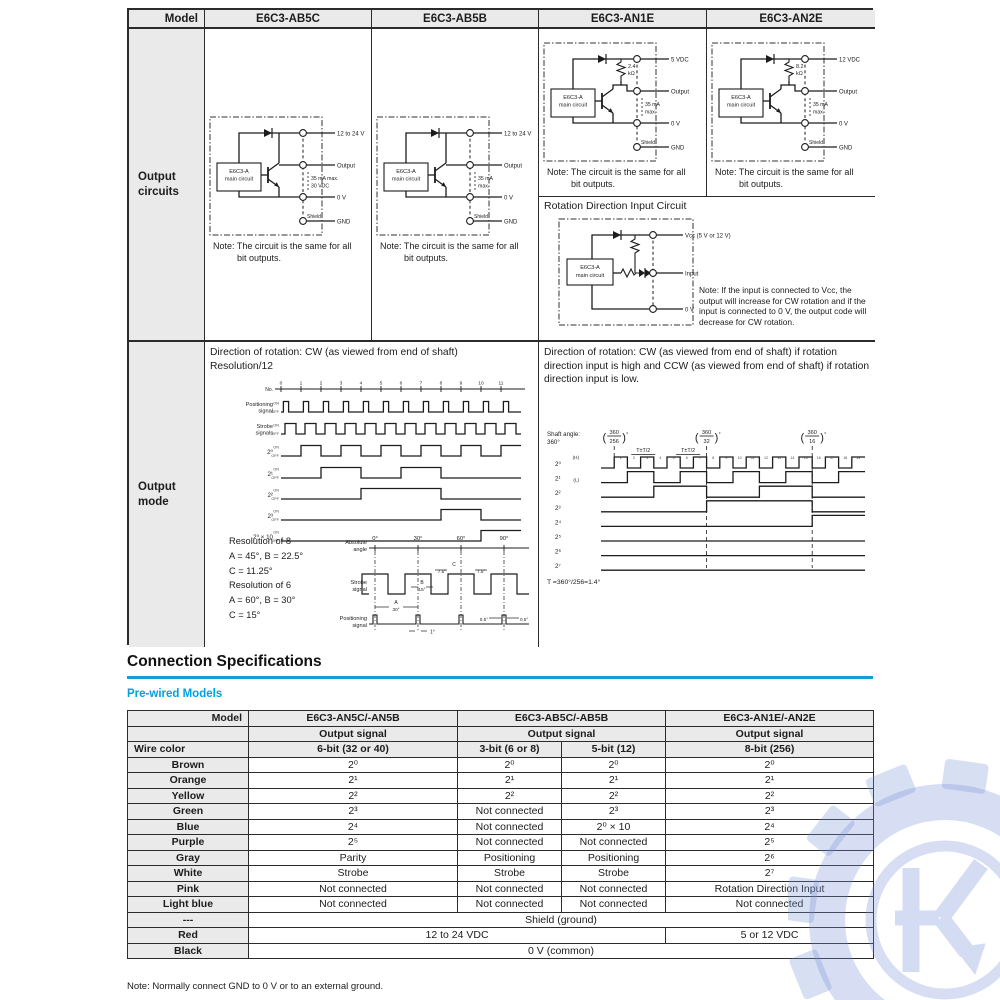 The height and width of the screenshot is (1000, 1000). I want to click on table-row: Brown 2⁰ 2⁰ 2⁰ 2⁰, so click(501, 764).